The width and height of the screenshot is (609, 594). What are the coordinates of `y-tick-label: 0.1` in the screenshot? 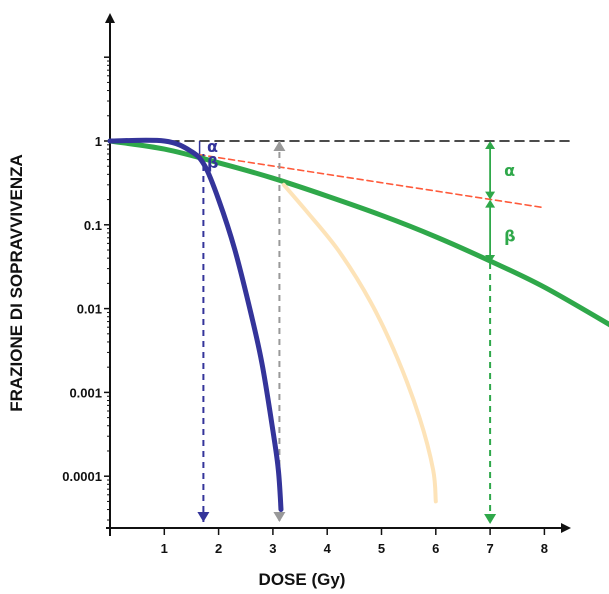 It's located at (93, 225).